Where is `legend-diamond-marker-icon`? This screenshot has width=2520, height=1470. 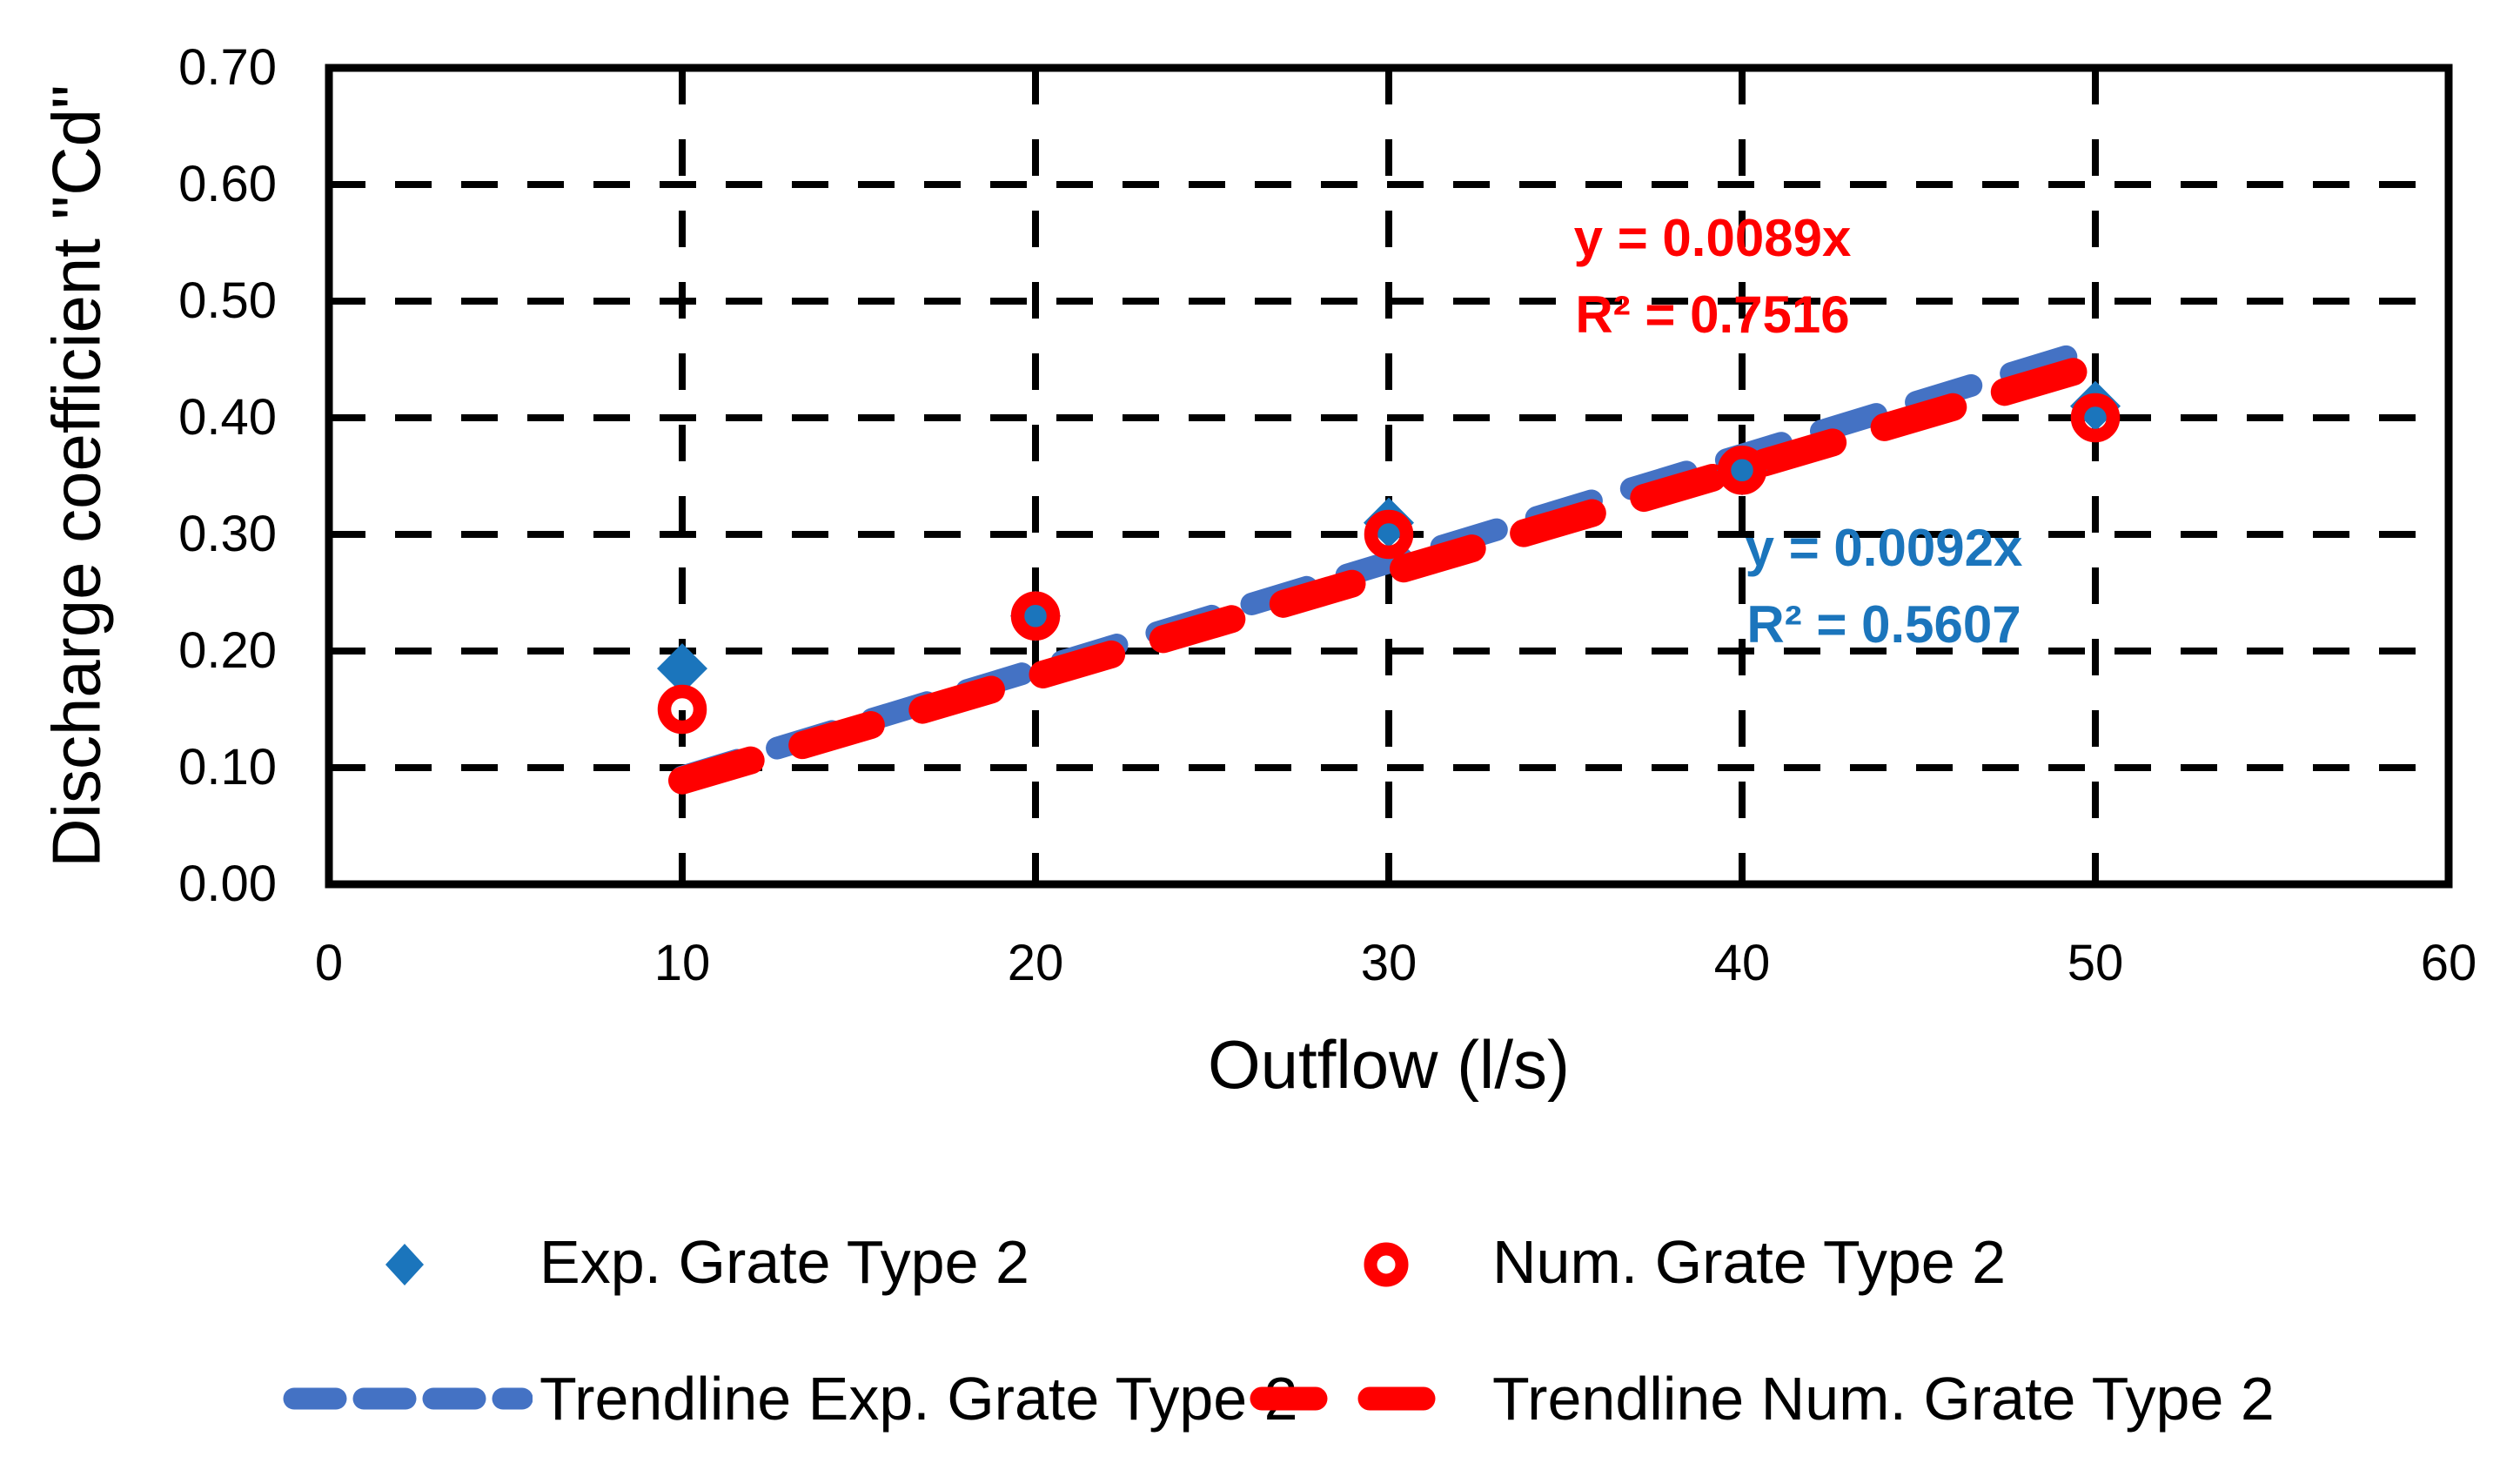
legend-diamond-marker-icon is located at coordinates (404, 1264).